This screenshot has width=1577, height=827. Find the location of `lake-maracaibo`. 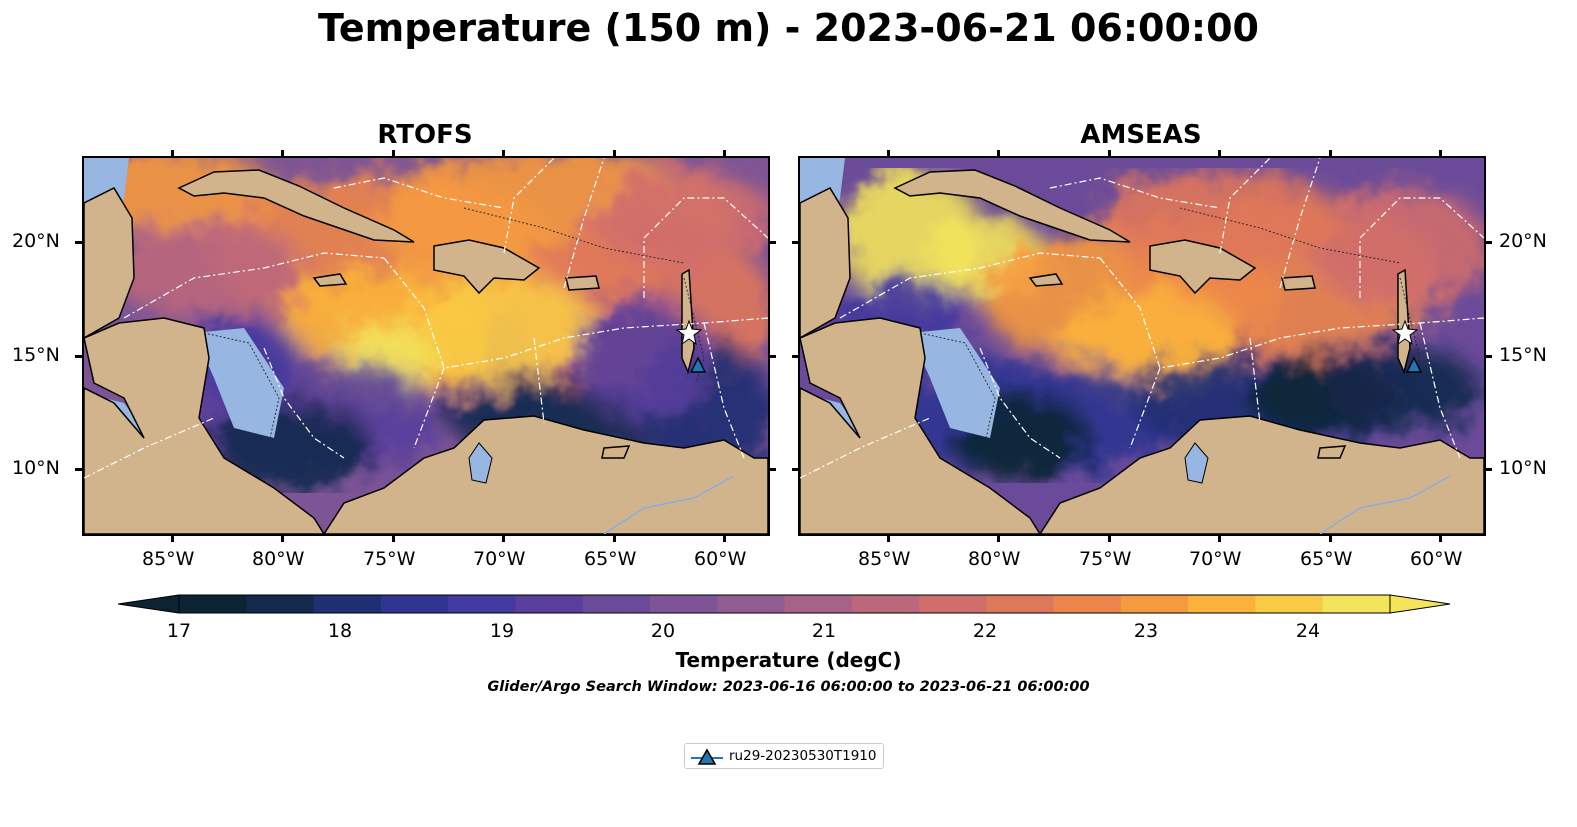

lake-maracaibo is located at coordinates (1196, 463).